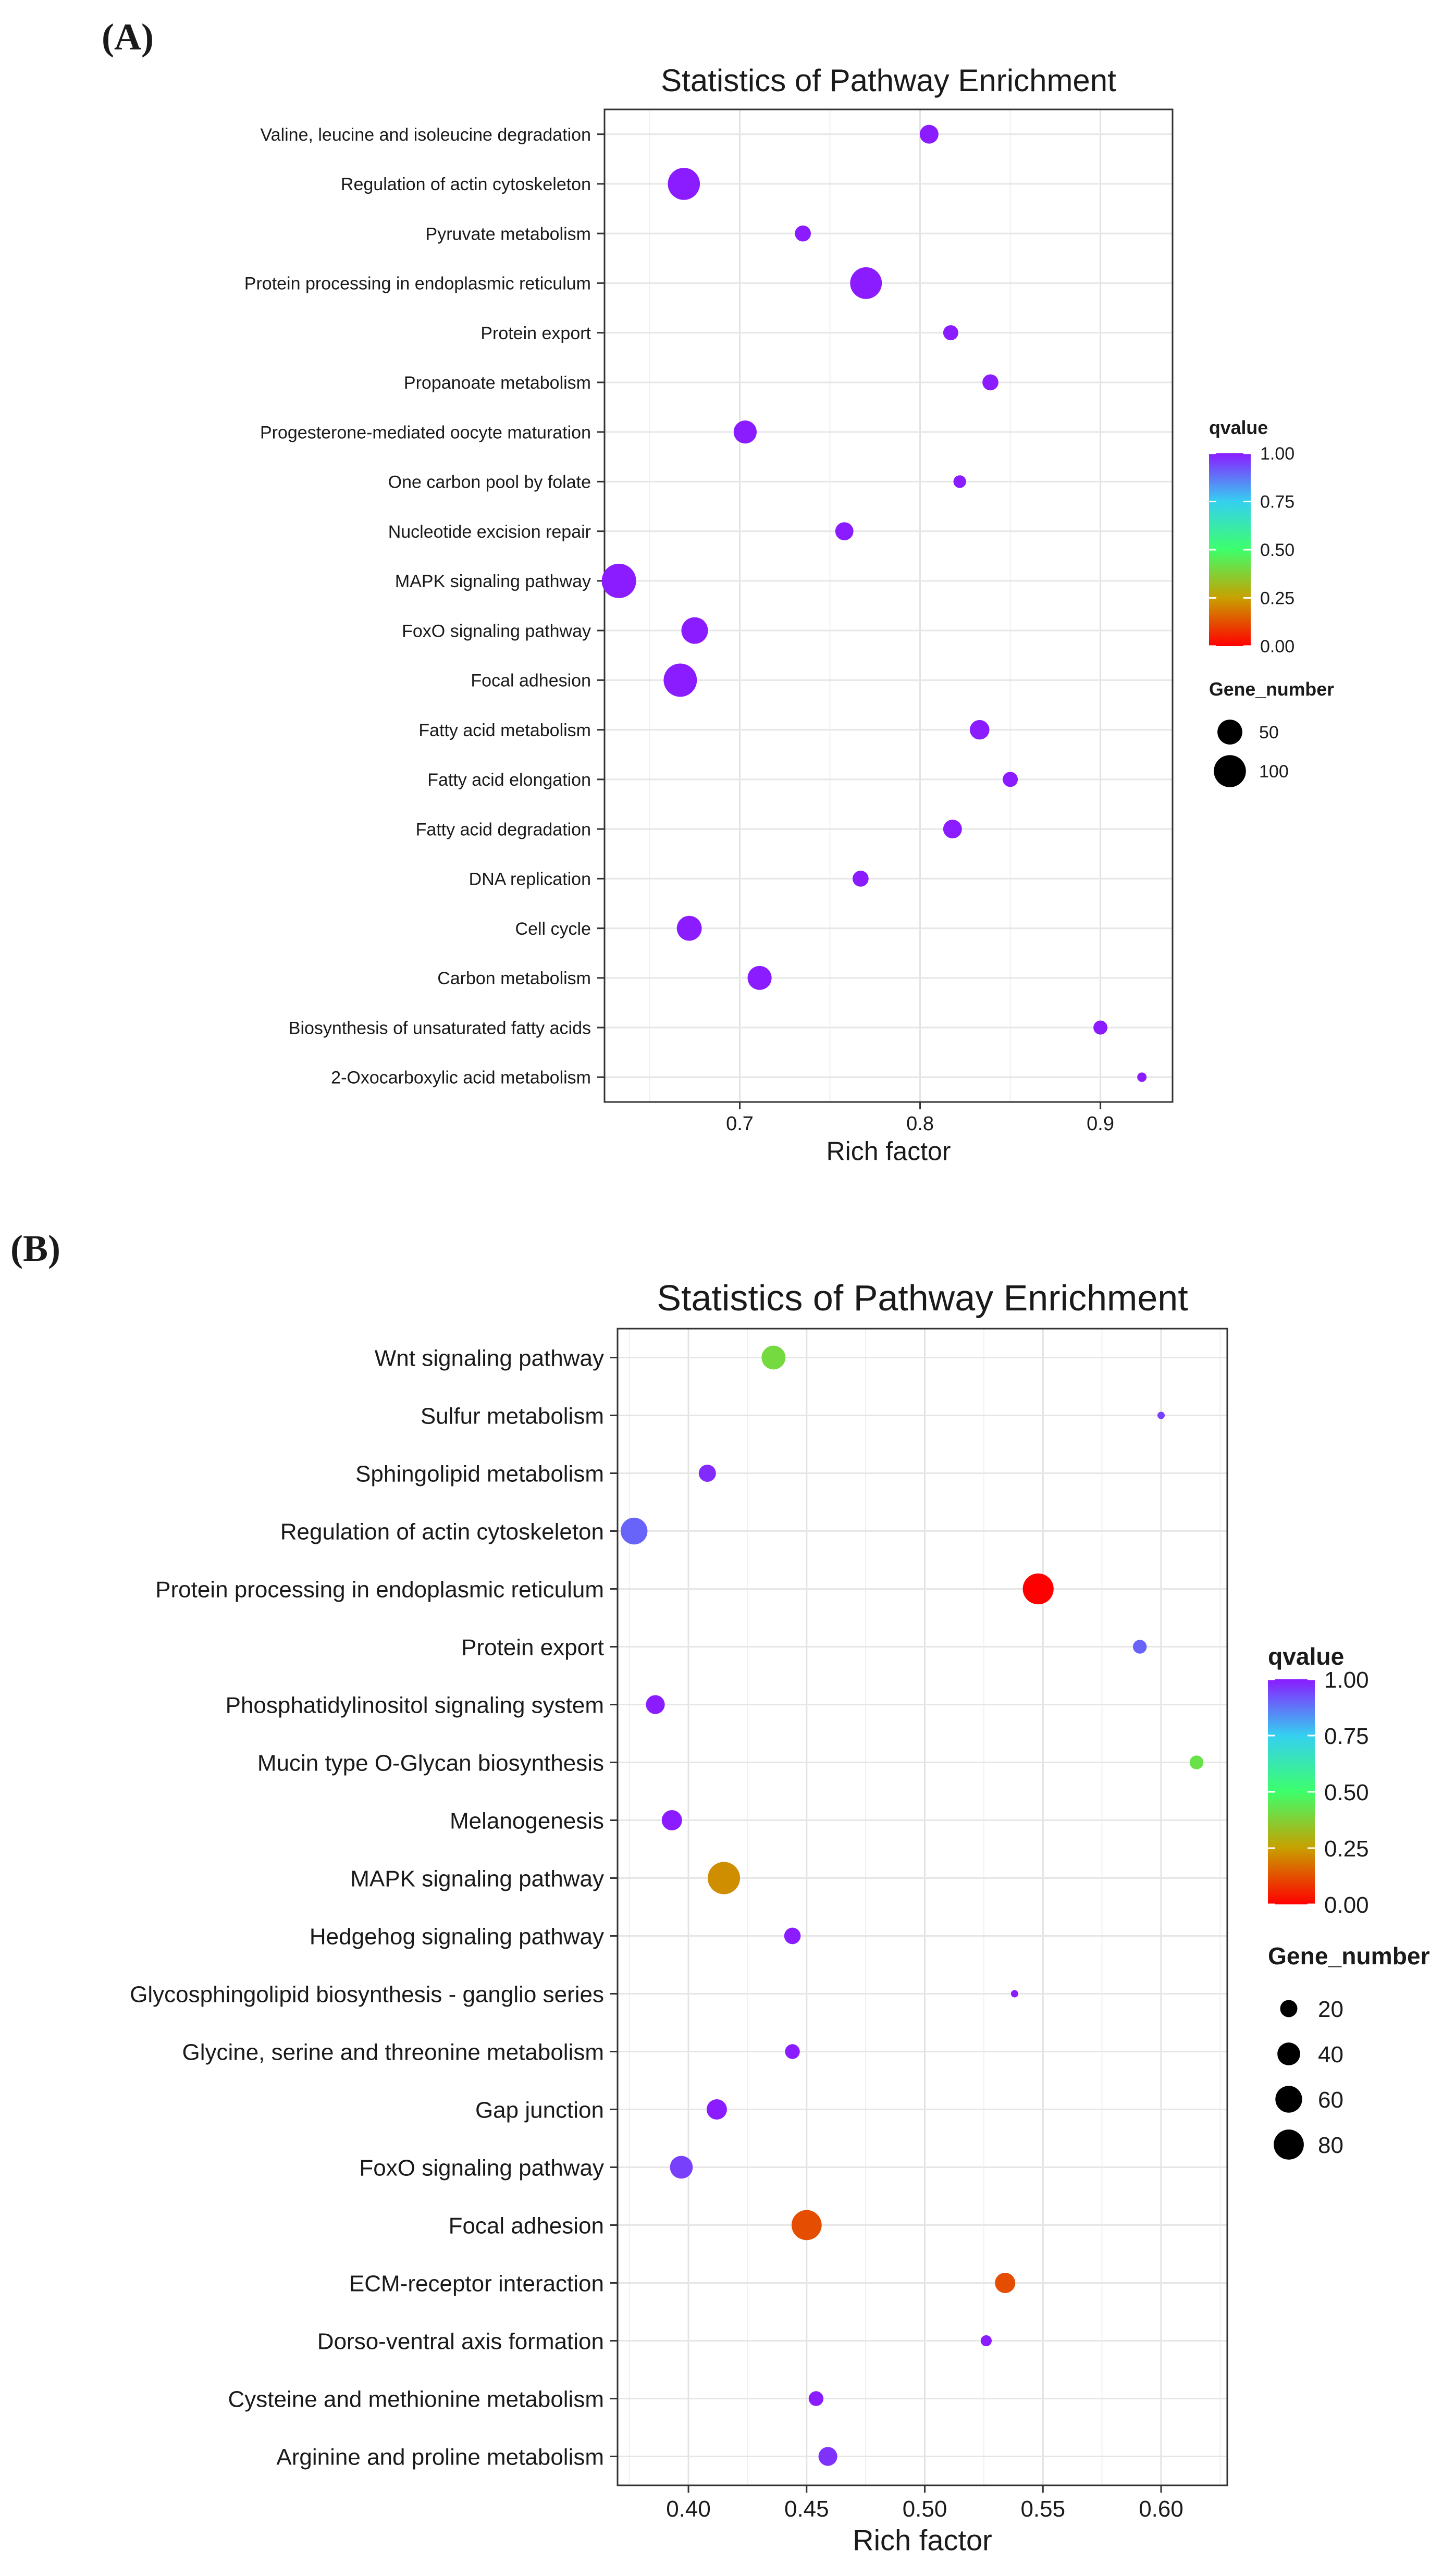 The image size is (1455, 2576). I want to click on y-tick-label: Nucleotide excision repair, so click(490, 532).